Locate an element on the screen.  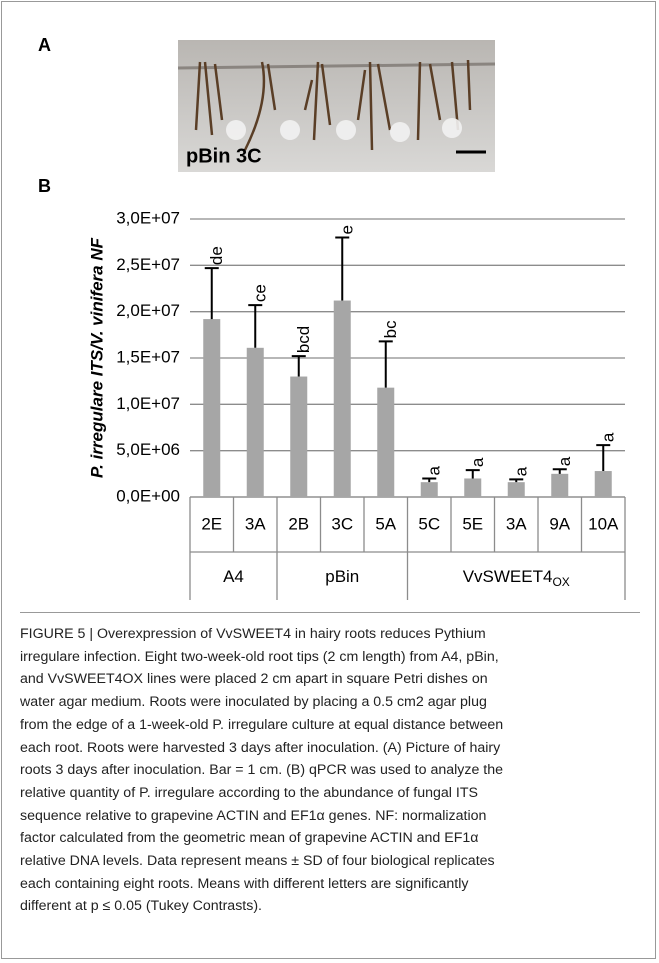
y-tick-label: 0,0E+00 is located at coordinates (148, 495).